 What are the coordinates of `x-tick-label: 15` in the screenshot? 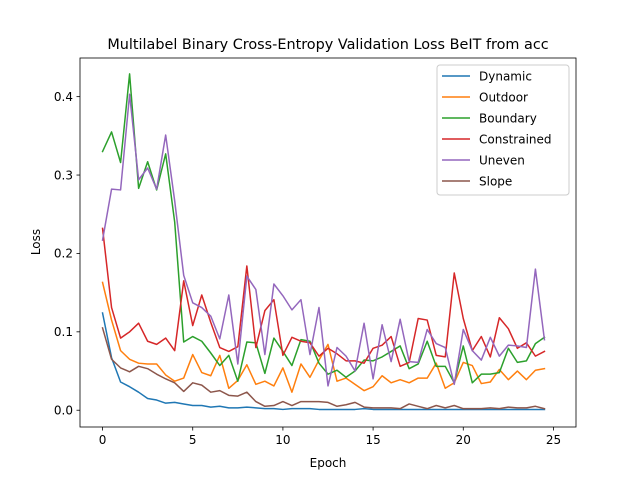 It's located at (372, 440).